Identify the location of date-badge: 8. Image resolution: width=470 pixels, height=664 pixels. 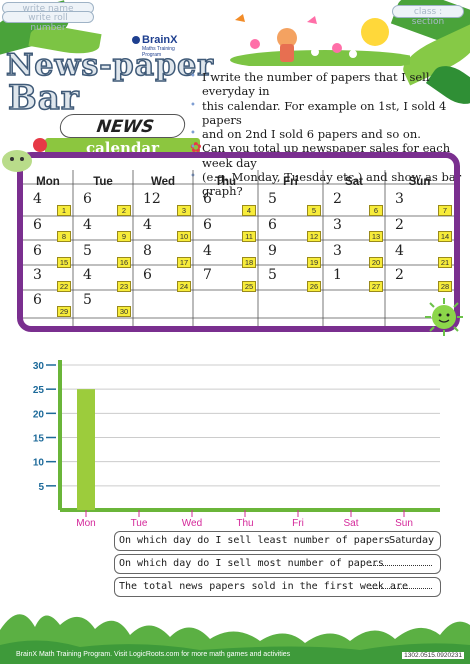
(64, 236).